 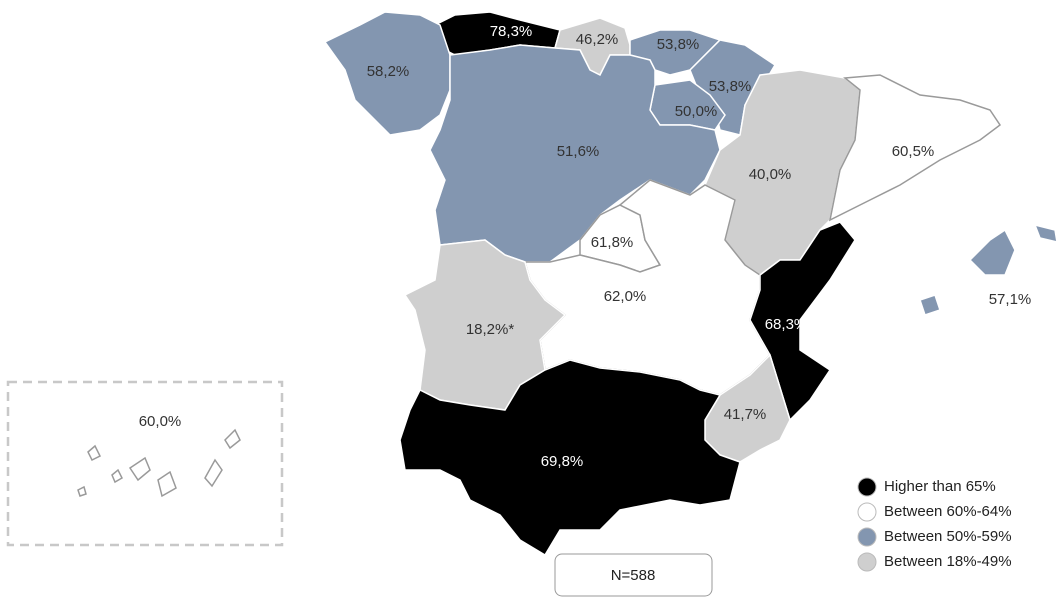 I want to click on region: 51,6%, so click(x=575, y=153).